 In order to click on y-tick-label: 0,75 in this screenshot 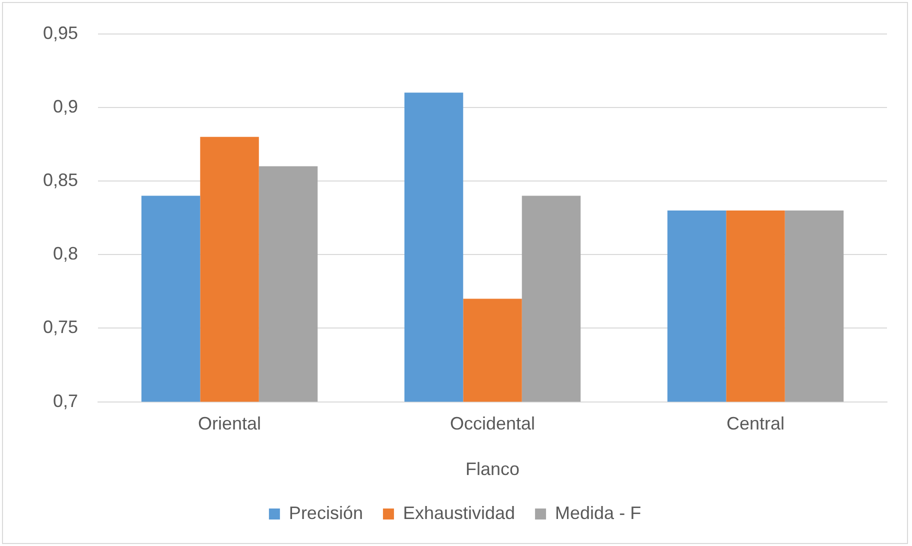, I will do `click(60, 327)`.